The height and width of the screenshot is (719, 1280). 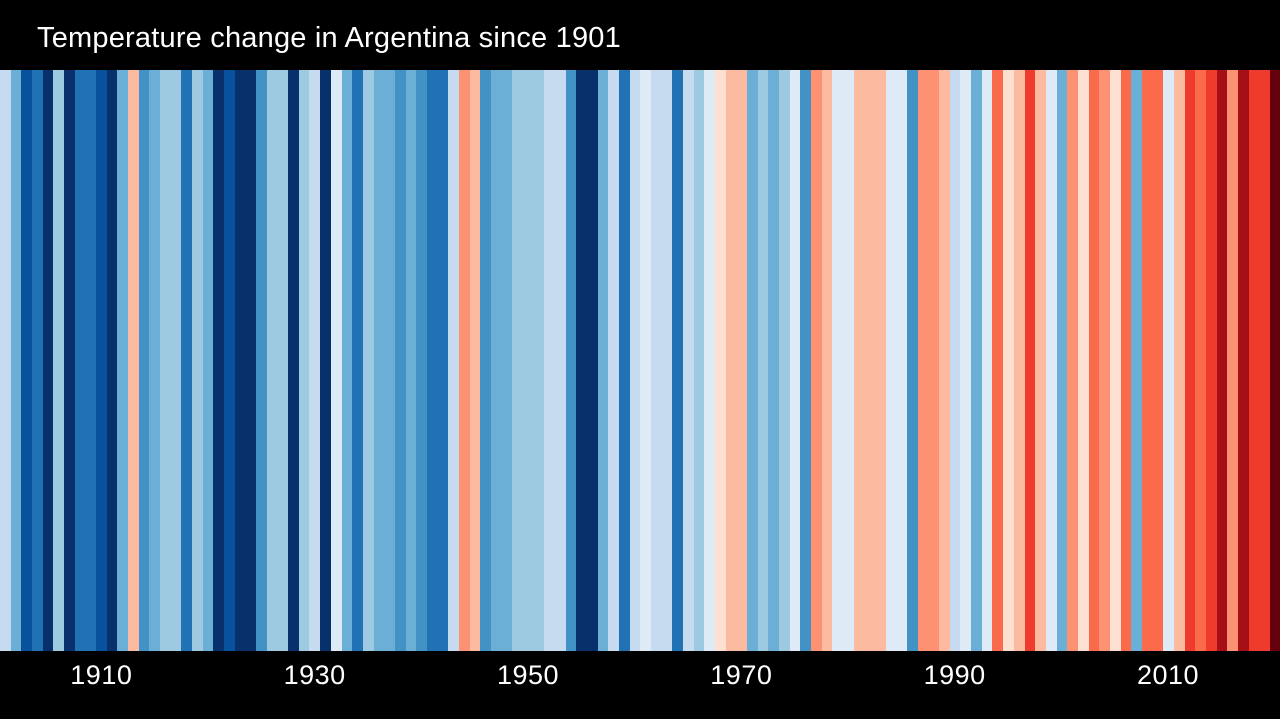 I want to click on stripe-2017, so click(x=1243, y=360).